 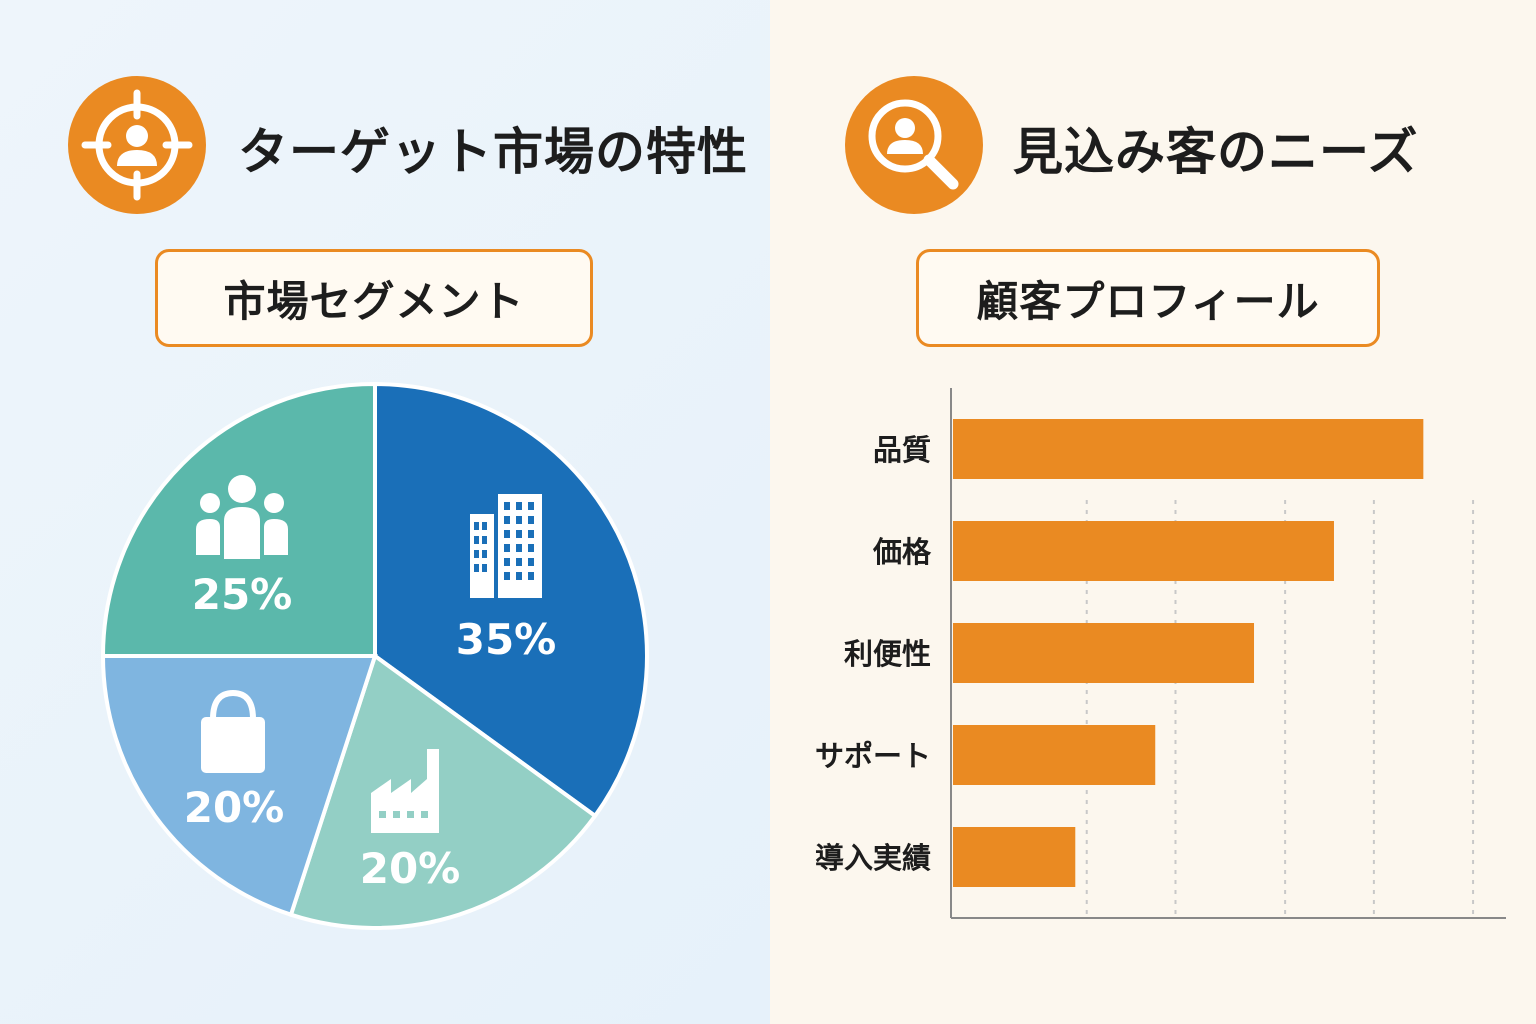 I want to click on pie-slice-label: 25%, so click(x=242, y=594).